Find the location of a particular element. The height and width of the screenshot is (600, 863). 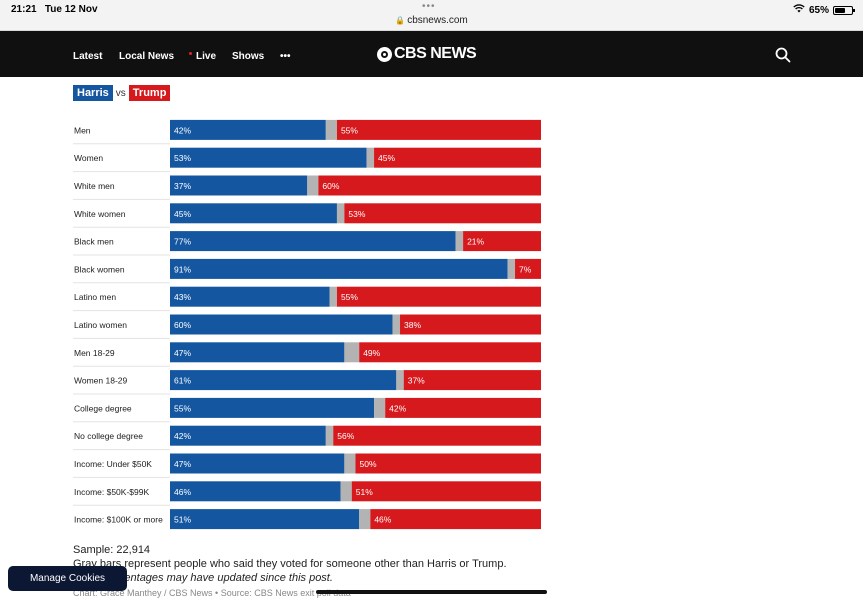

data-label-trump: 53% is located at coordinates (356, 214).